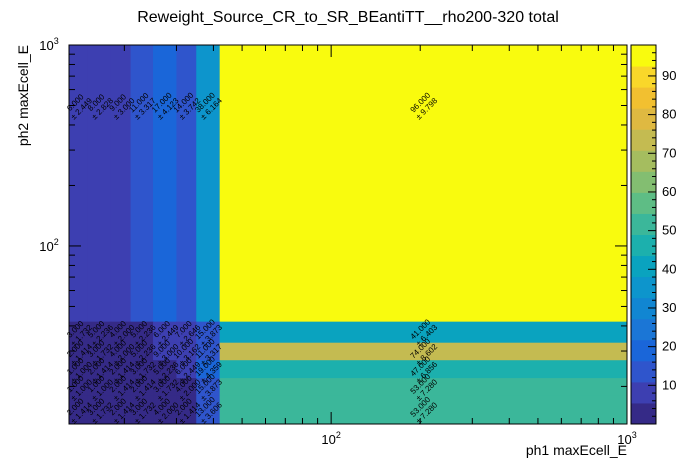 This screenshot has height=472, width=696. What do you see at coordinates (669, 191) in the screenshot?
I see `colorbar-tick-label-5: 60` at bounding box center [669, 191].